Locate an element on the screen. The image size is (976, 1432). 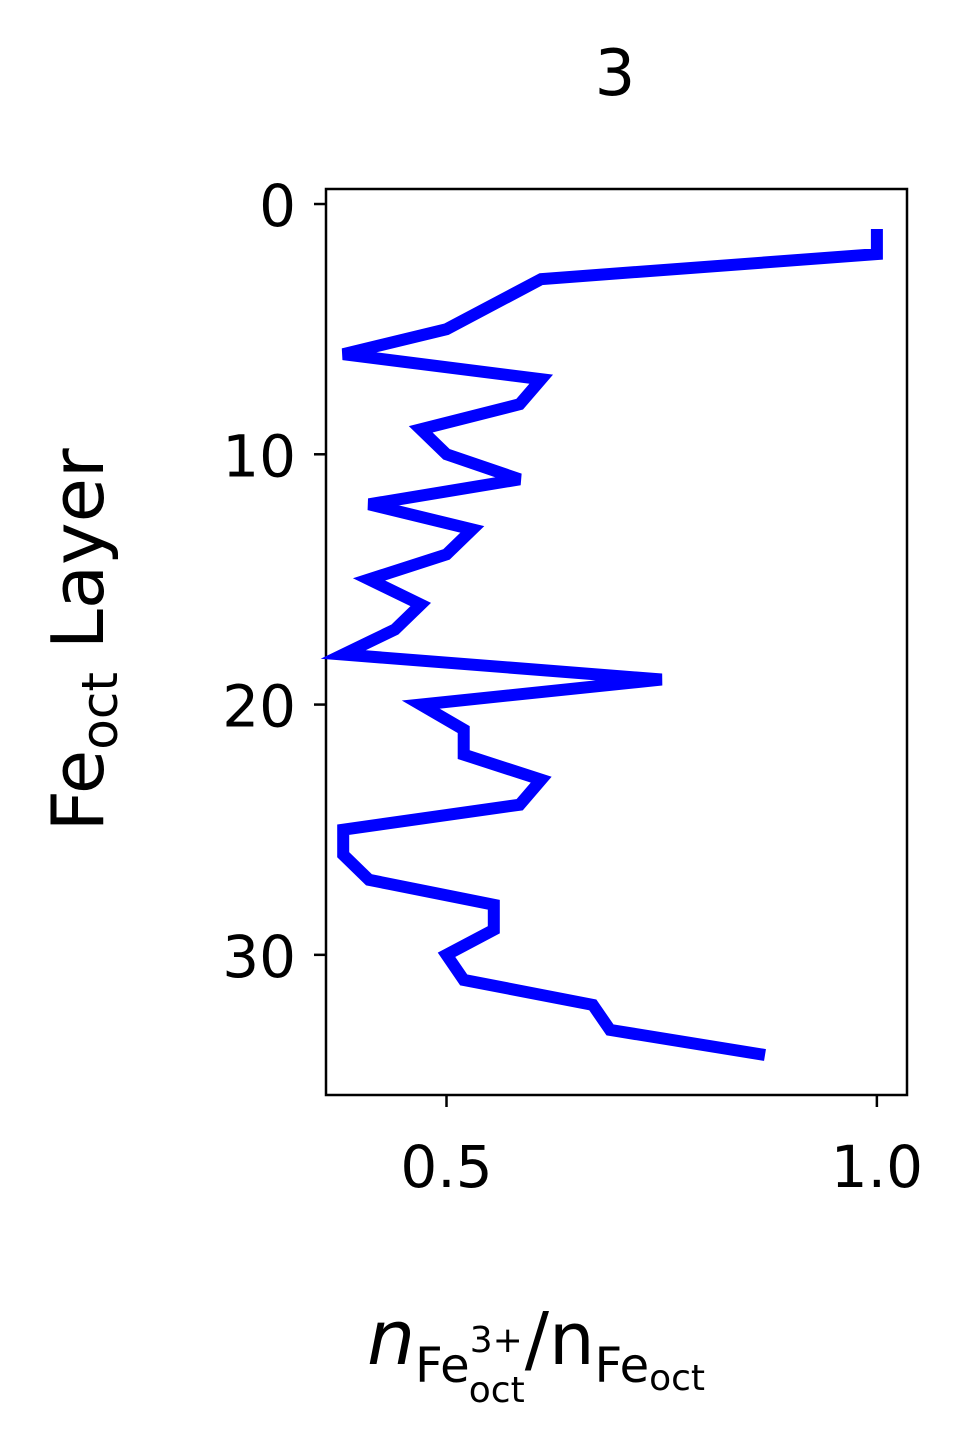
y-tick-label: 10 is located at coordinates (259, 456).